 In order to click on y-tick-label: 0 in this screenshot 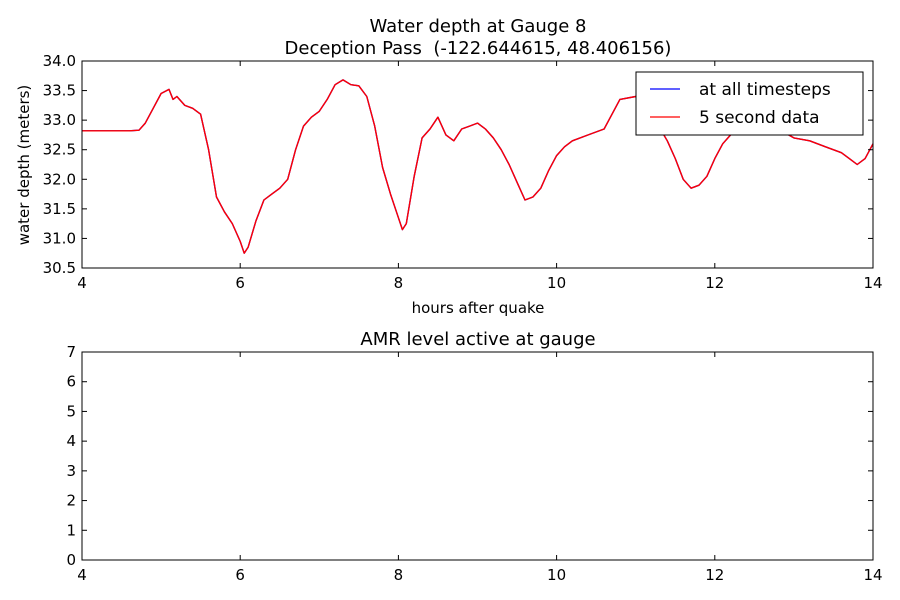, I will do `click(71, 560)`.